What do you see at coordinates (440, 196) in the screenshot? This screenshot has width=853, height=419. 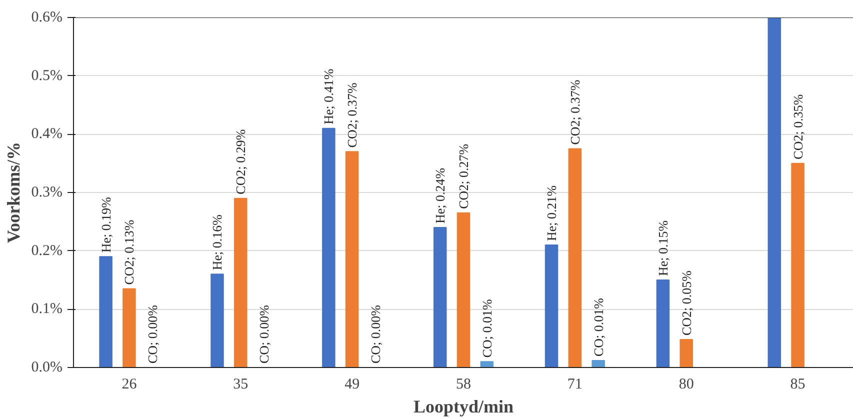 I see `data-label: He; 0.24%` at bounding box center [440, 196].